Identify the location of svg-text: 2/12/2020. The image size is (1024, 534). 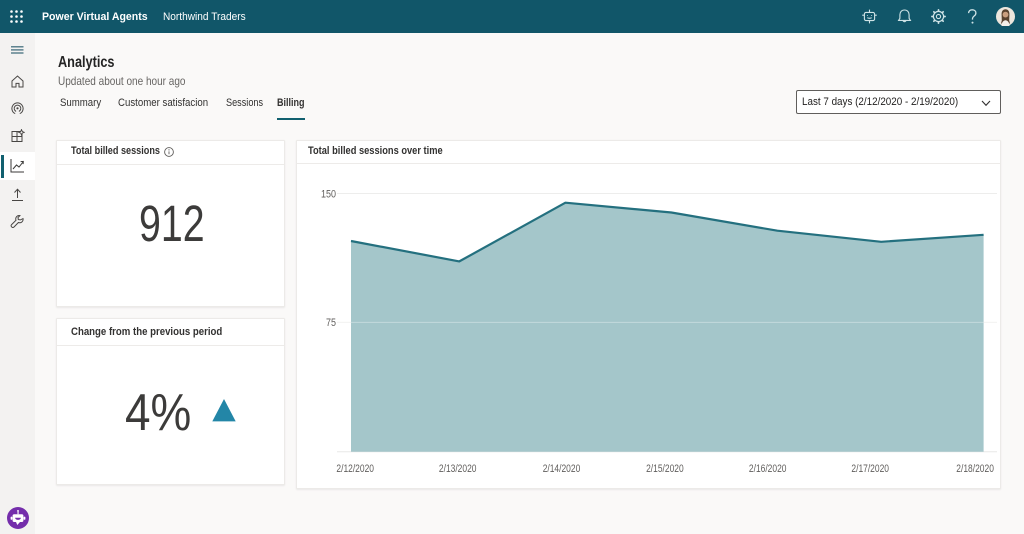
(355, 469).